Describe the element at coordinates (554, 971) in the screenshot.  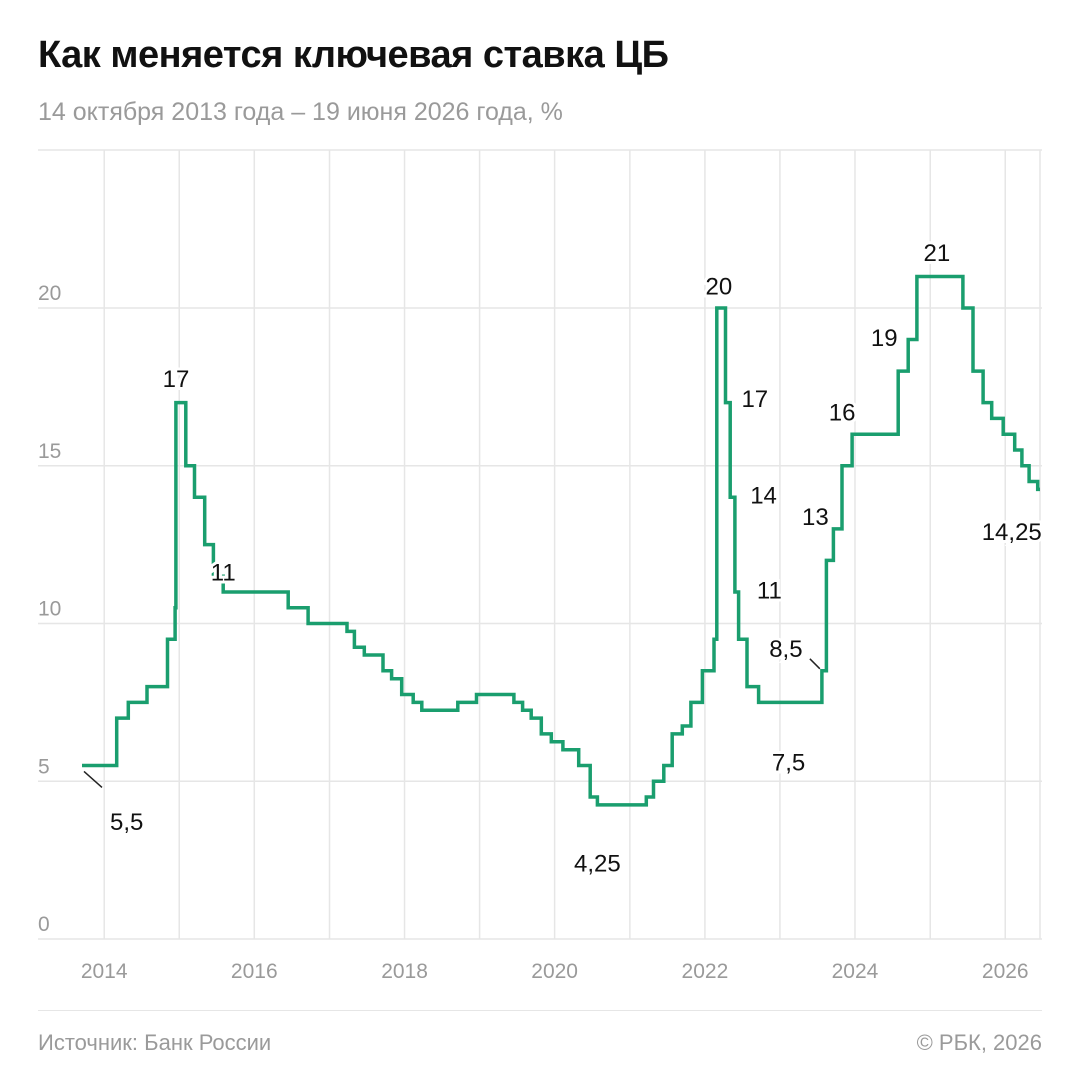
I see `x-tick-label: 2020` at that location.